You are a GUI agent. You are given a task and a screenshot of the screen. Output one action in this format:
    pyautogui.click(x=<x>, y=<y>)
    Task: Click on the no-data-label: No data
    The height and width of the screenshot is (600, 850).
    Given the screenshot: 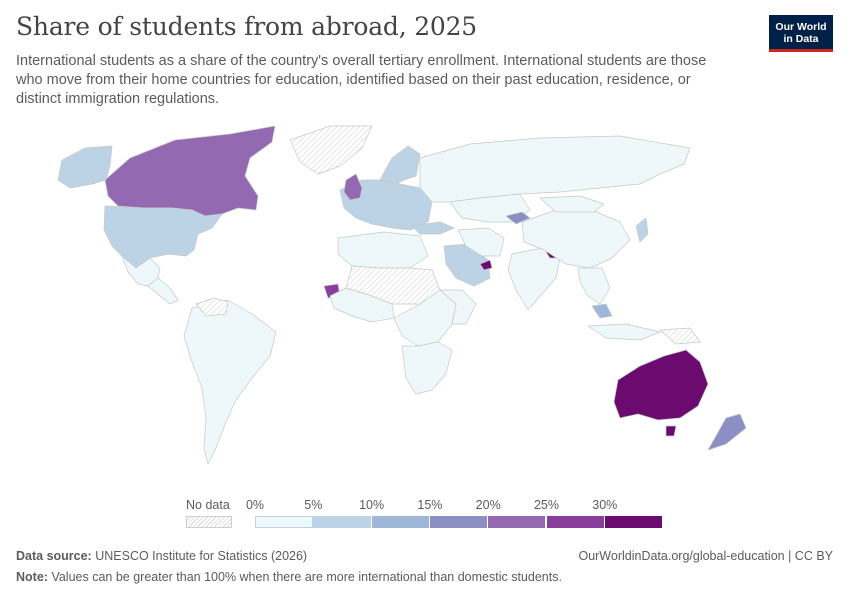 What is the action you would take?
    pyautogui.click(x=208, y=505)
    